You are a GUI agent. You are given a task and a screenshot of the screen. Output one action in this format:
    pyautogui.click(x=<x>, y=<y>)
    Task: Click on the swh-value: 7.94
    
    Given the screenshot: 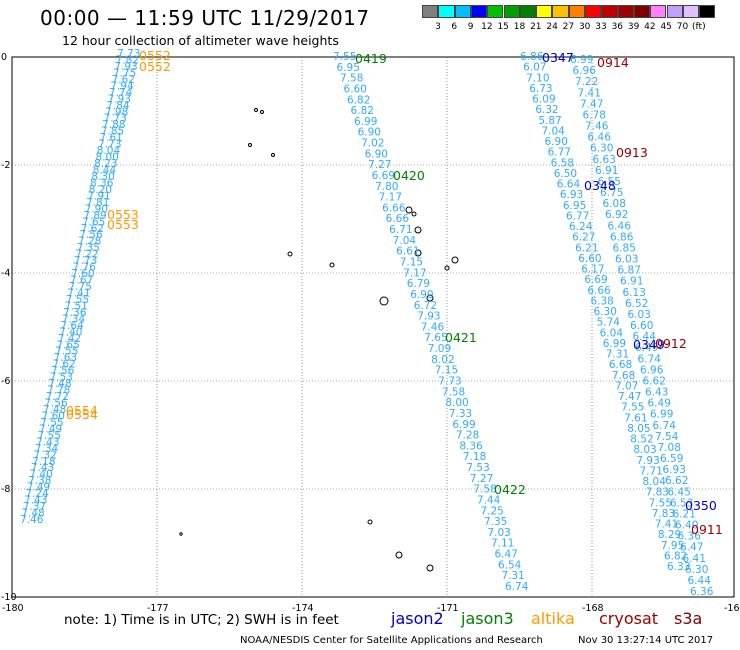 What is the action you would take?
    pyautogui.click(x=122, y=86)
    